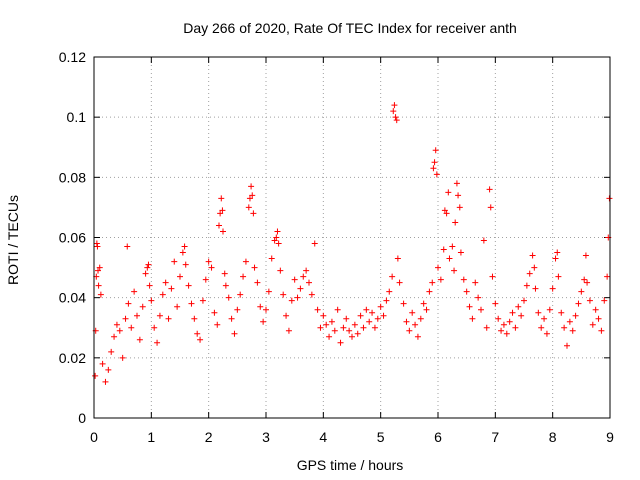  What do you see at coordinates (72, 358) in the screenshot?
I see `y-tick-label: 0.02` at bounding box center [72, 358].